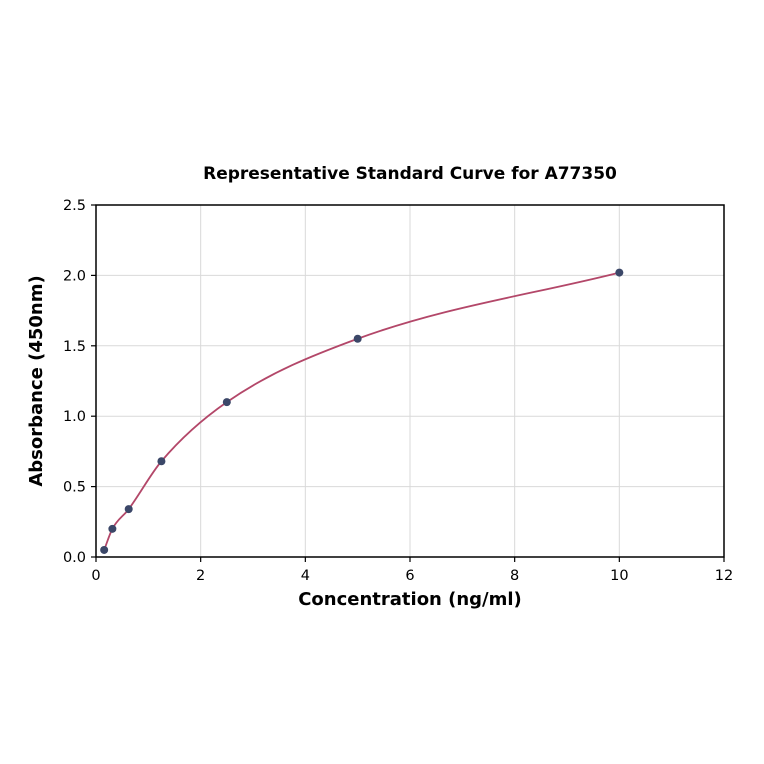  What do you see at coordinates (74, 558) in the screenshot?
I see `y-tick-label: 0.0` at bounding box center [74, 558].